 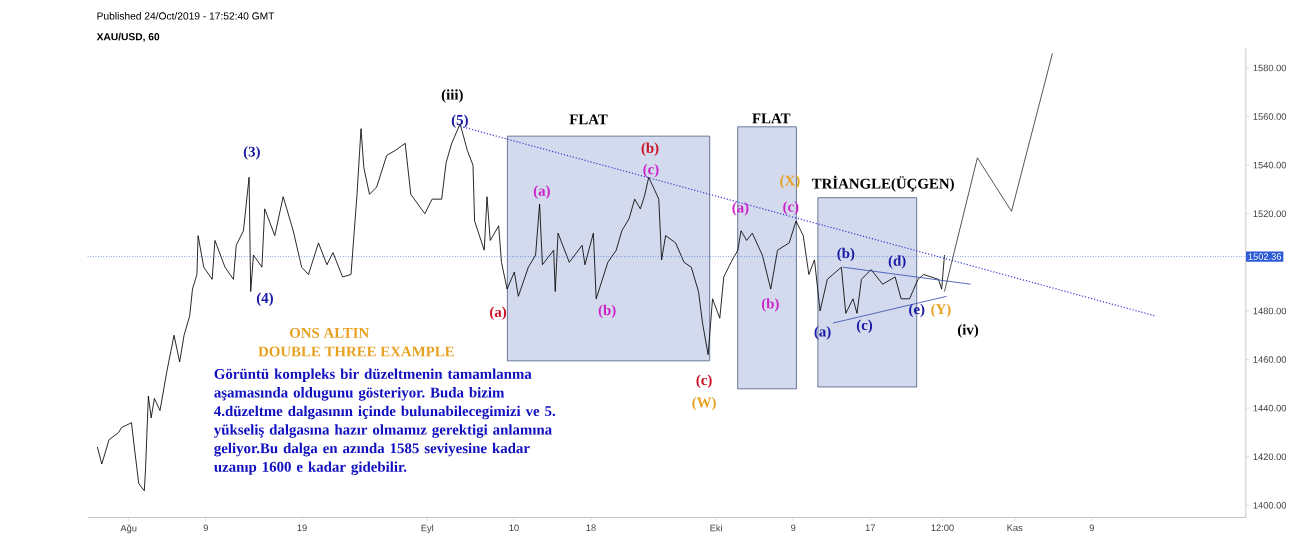 What do you see at coordinates (1270, 116) in the screenshot?
I see `y-tick-label: 1560.00` at bounding box center [1270, 116].